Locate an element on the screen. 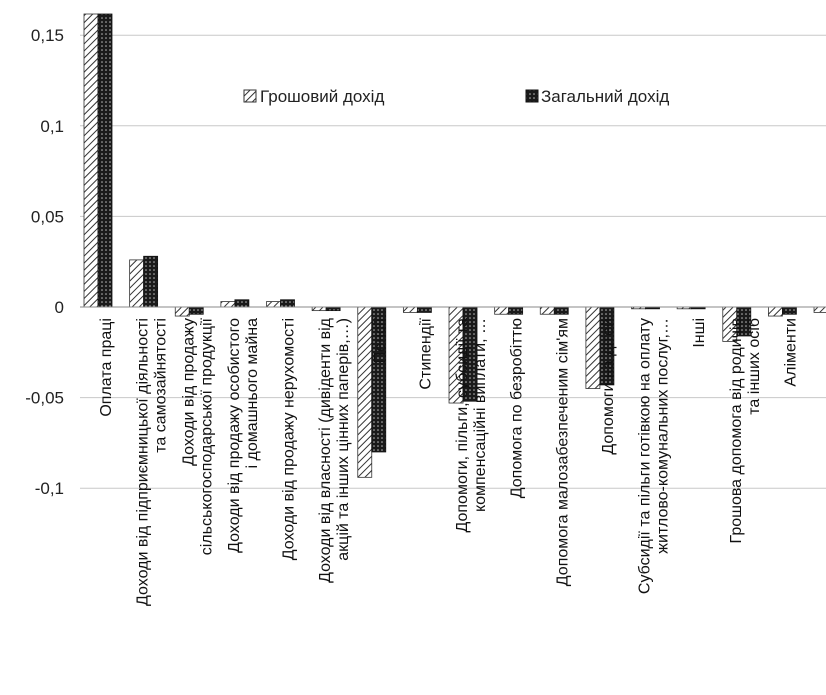 Image resolution: width=826 pixels, height=695 pixels. category-label-line: Допомоги на дітей is located at coordinates (608, 386).